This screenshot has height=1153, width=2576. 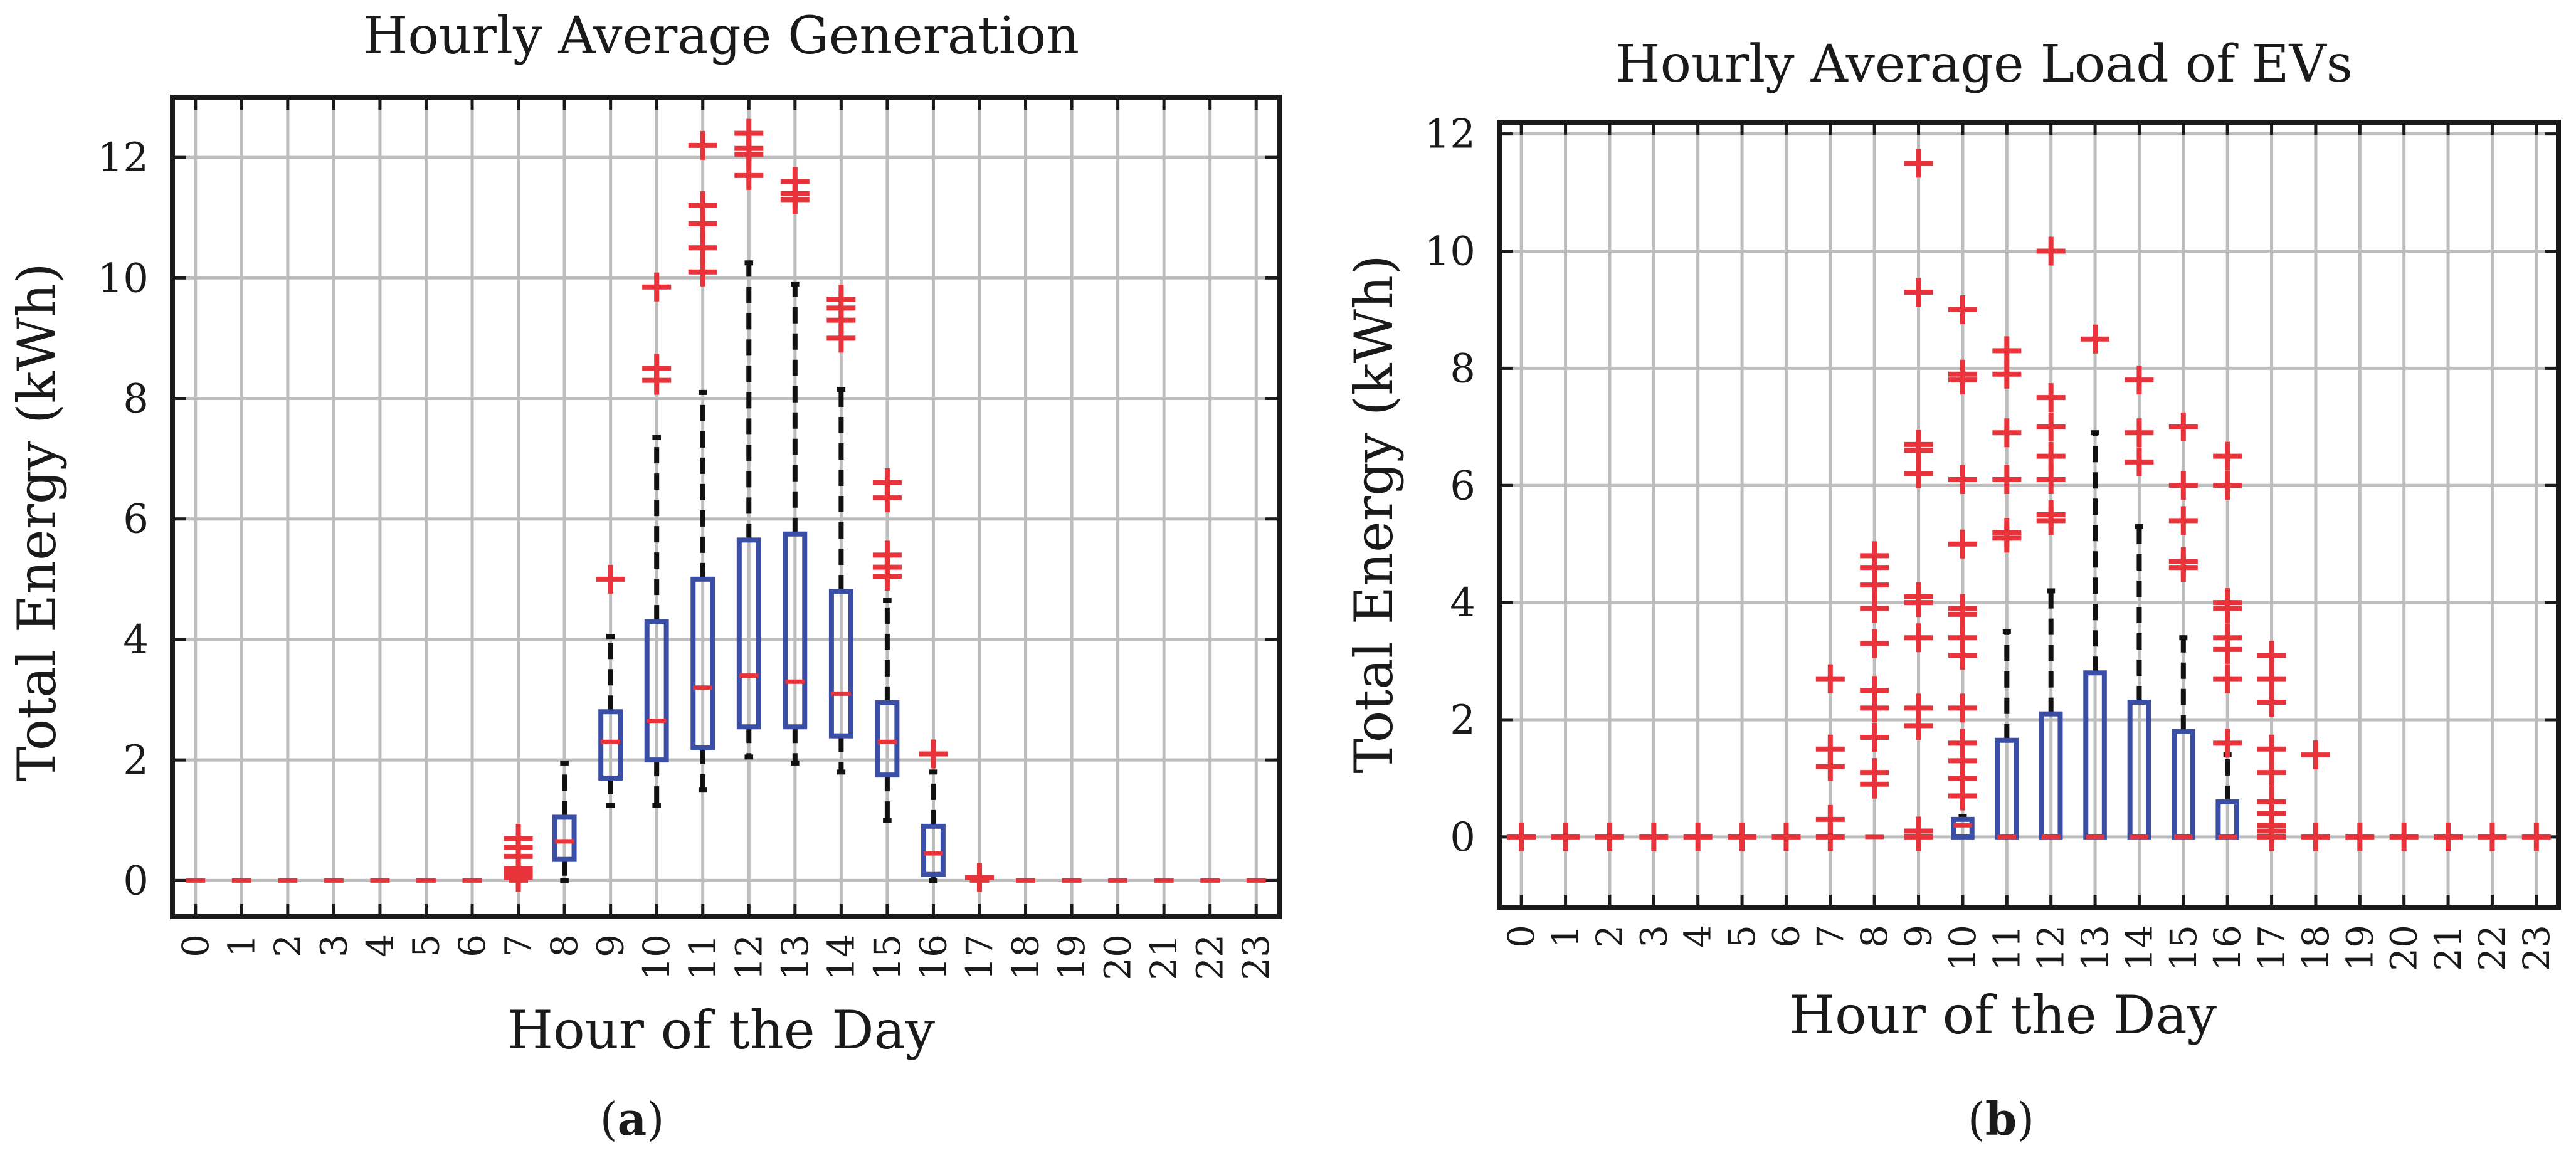 I want to click on y-axis-label: Total Energy (kWh), so click(x=37, y=522).